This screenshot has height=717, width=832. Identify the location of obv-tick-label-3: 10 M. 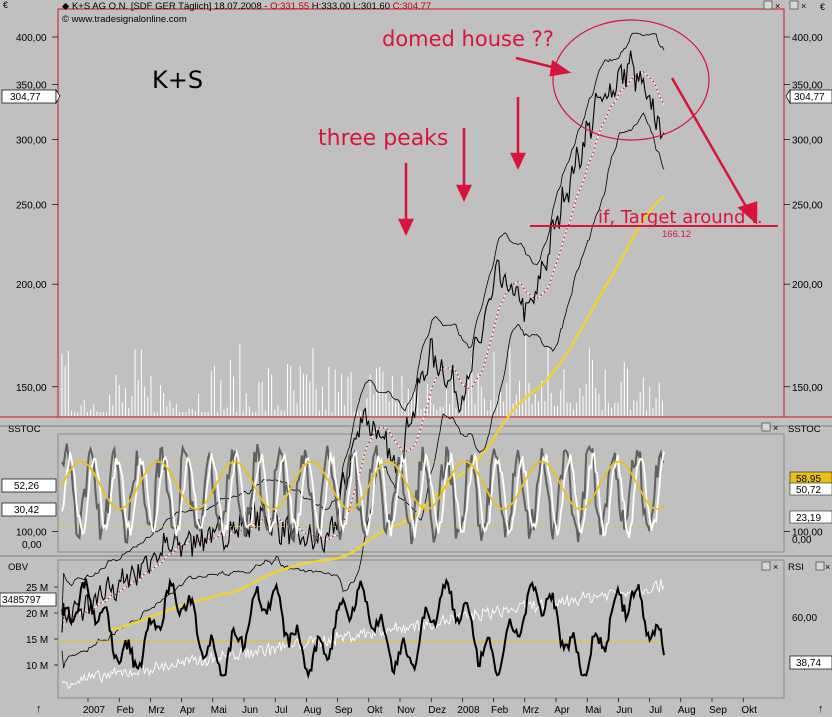
(37, 666).